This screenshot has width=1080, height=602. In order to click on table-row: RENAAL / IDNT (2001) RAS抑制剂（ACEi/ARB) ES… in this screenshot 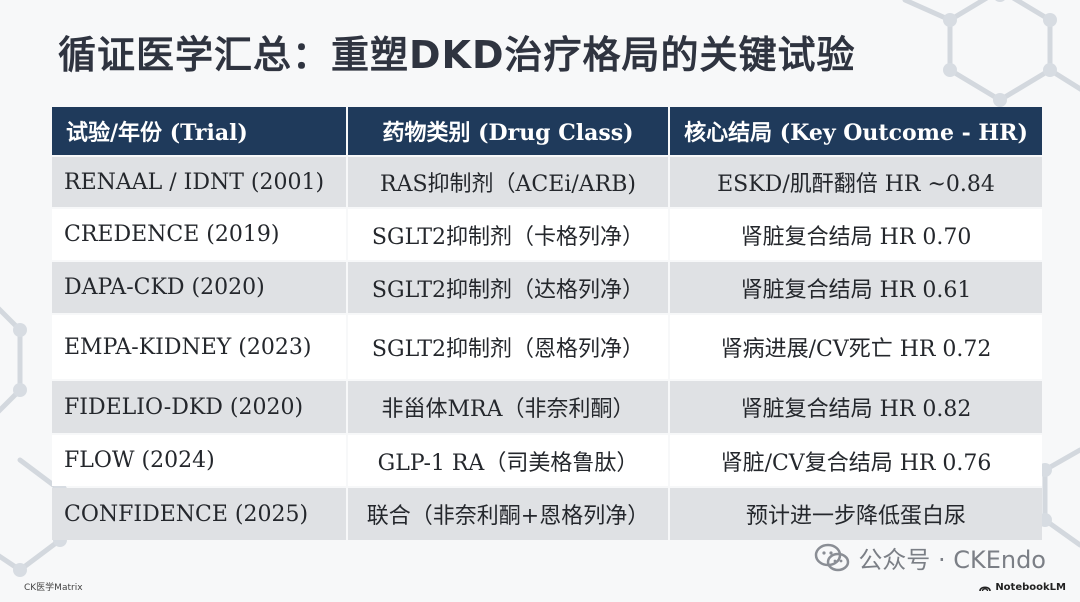, I will do `click(547, 182)`.